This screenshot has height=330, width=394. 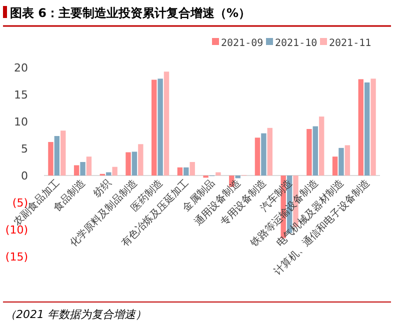 I want to click on y-tick-label: (10), so click(x=16, y=230).